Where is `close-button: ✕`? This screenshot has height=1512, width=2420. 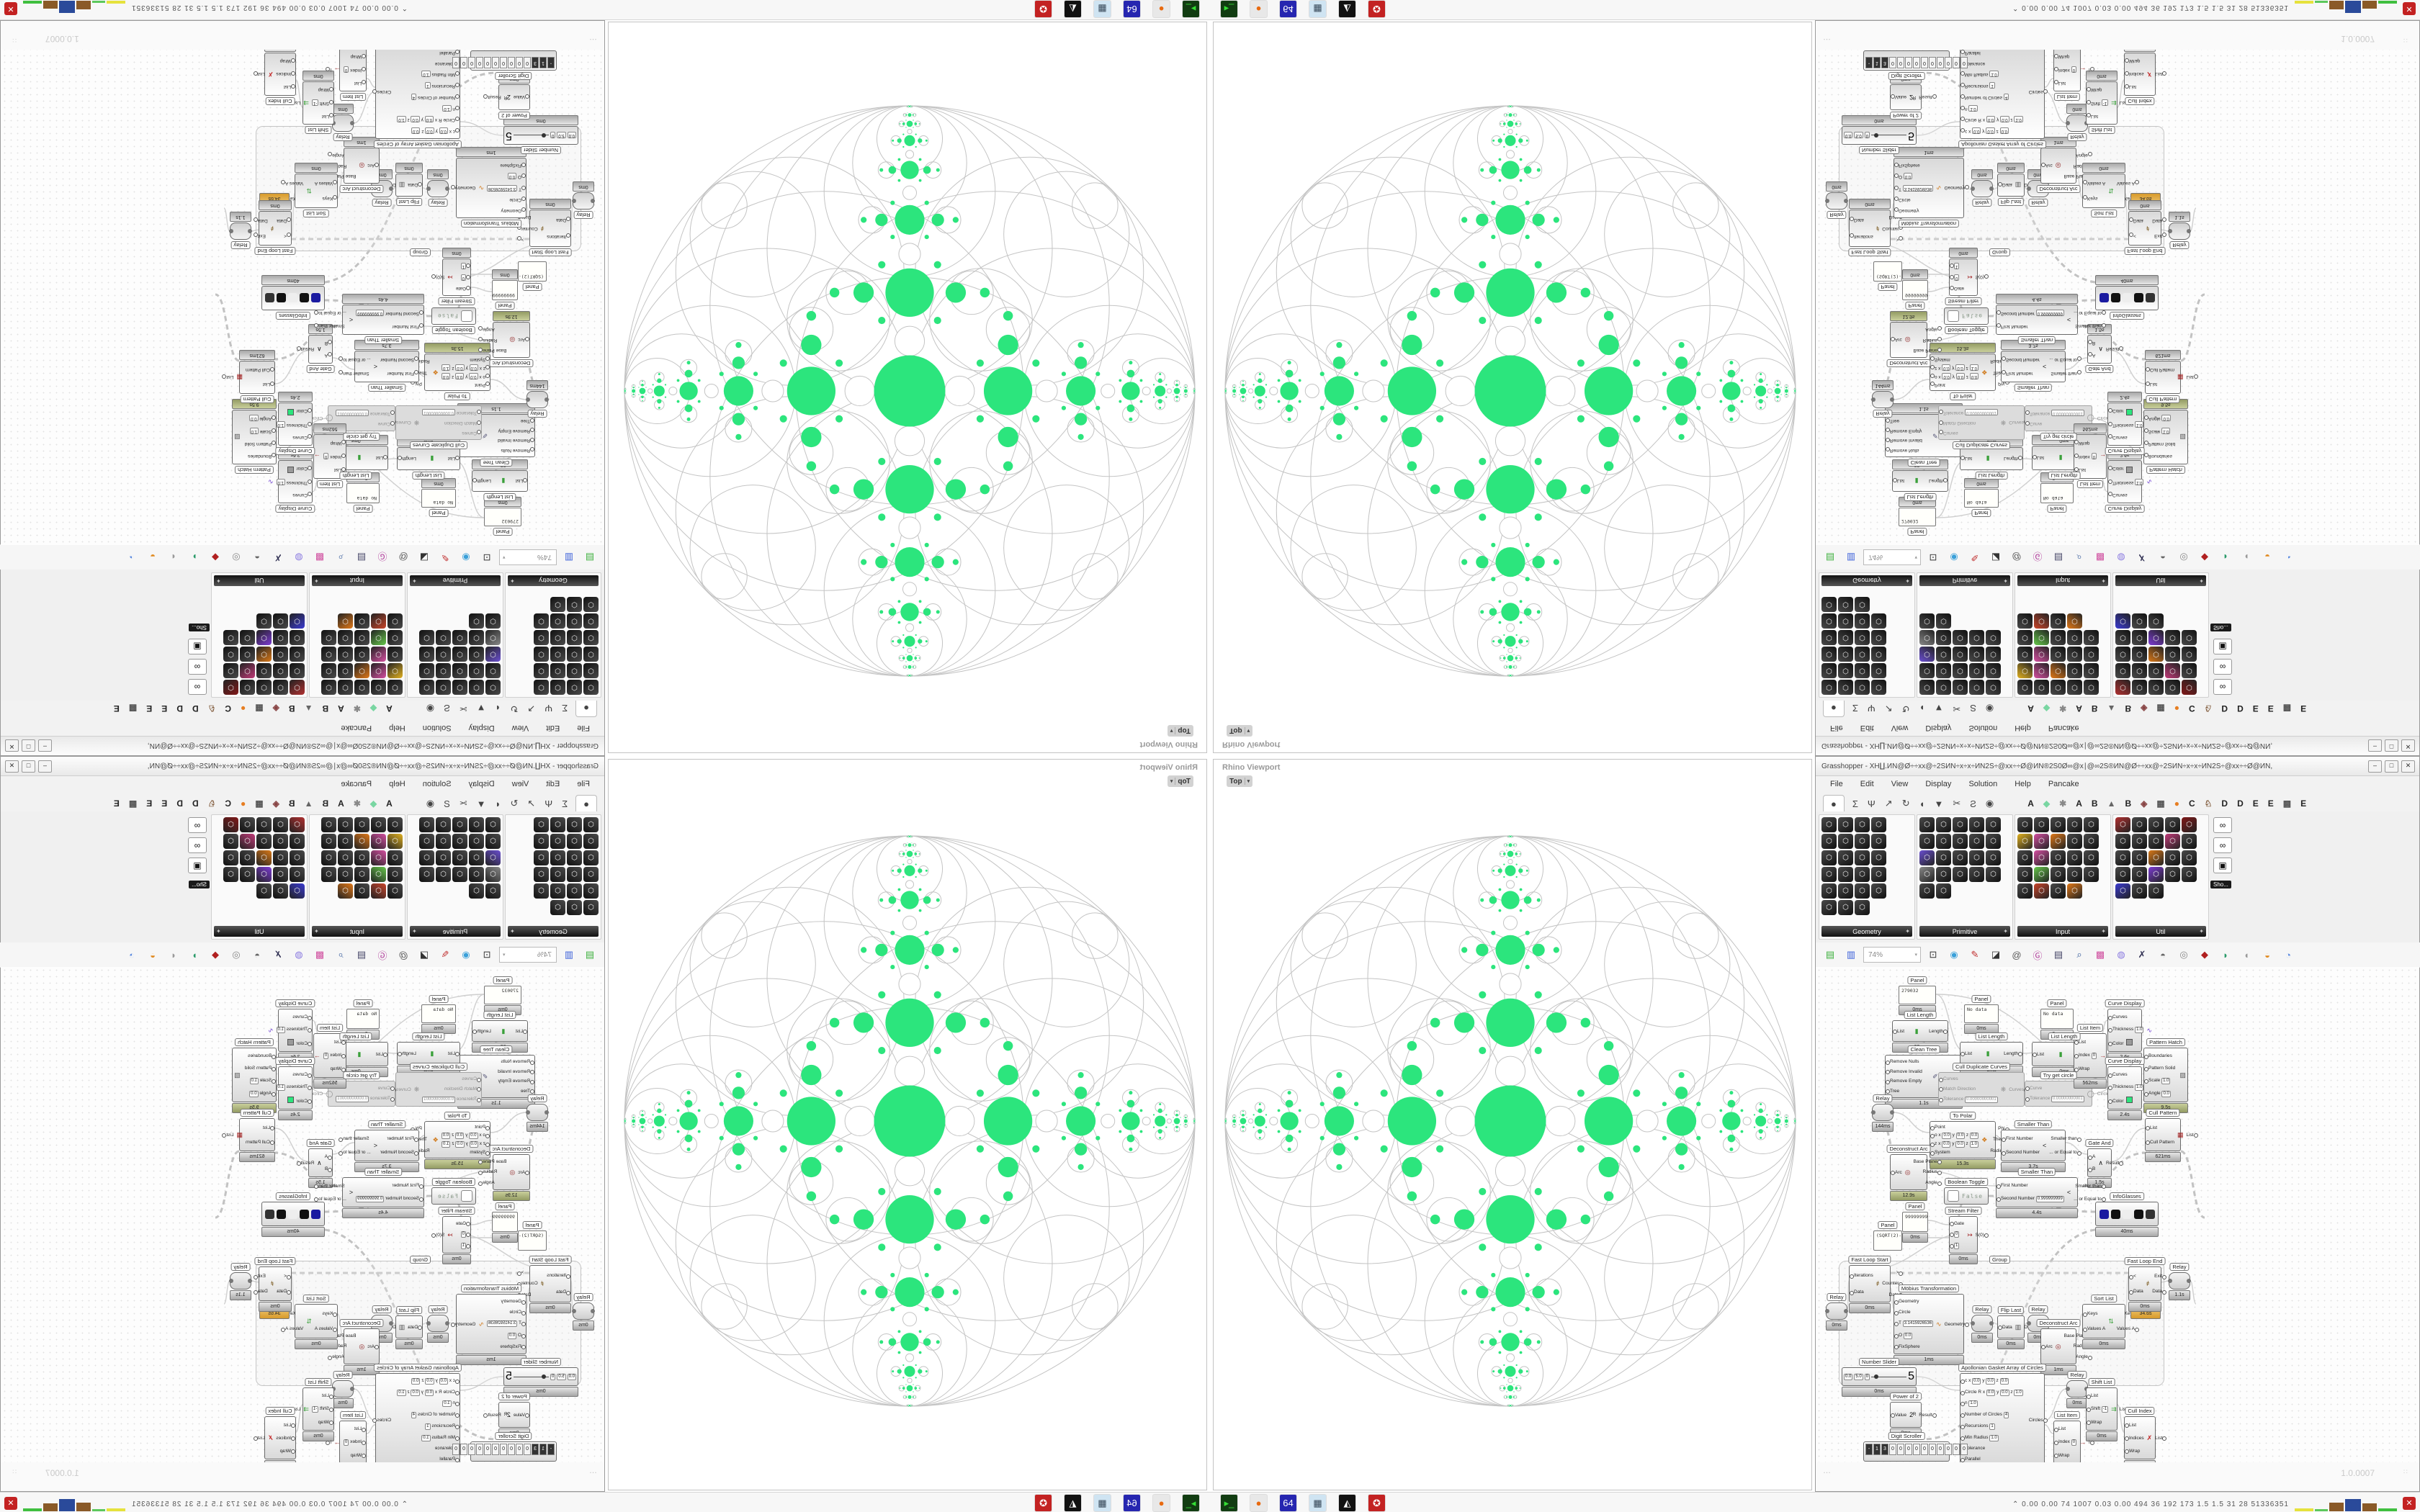 close-button: ✕ is located at coordinates (2408, 745).